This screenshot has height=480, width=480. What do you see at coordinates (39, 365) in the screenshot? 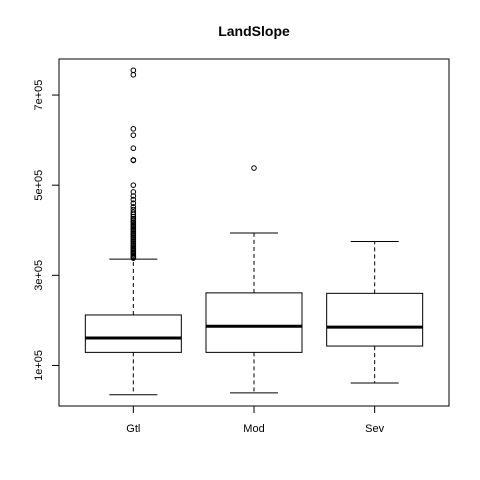
I see `y-tick-label: 1e+05` at bounding box center [39, 365].